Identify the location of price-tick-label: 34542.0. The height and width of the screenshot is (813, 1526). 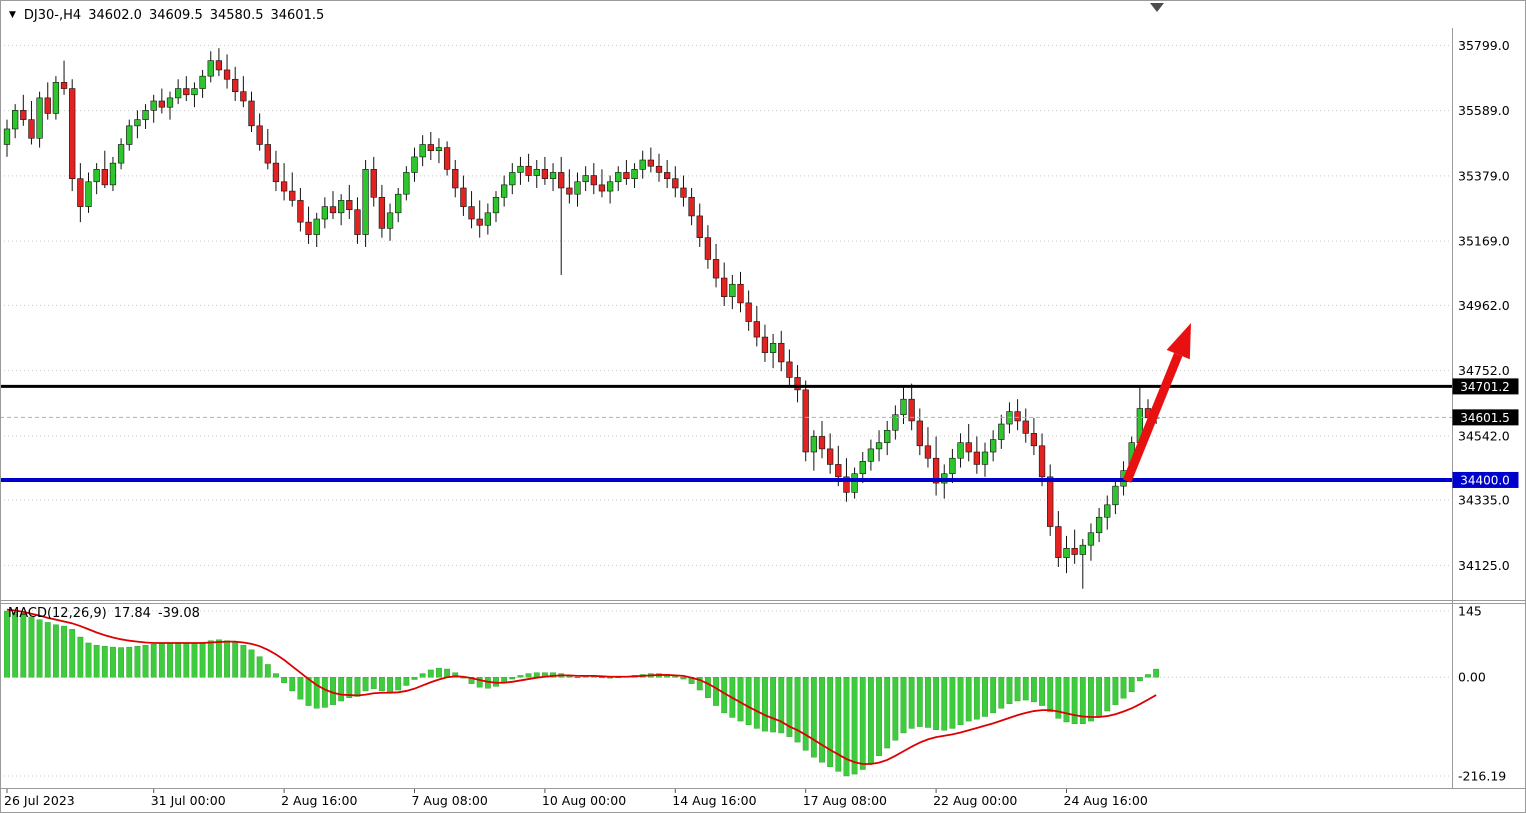
(1484, 435).